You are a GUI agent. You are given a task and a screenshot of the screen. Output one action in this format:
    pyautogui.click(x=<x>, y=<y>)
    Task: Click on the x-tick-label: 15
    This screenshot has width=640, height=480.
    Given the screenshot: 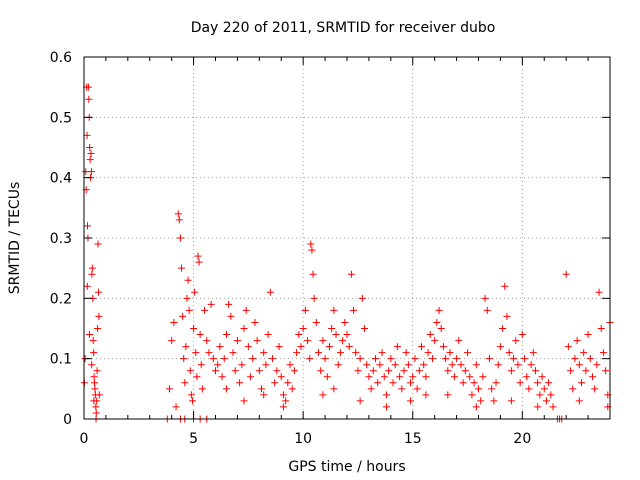 What is the action you would take?
    pyautogui.click(x=413, y=439)
    